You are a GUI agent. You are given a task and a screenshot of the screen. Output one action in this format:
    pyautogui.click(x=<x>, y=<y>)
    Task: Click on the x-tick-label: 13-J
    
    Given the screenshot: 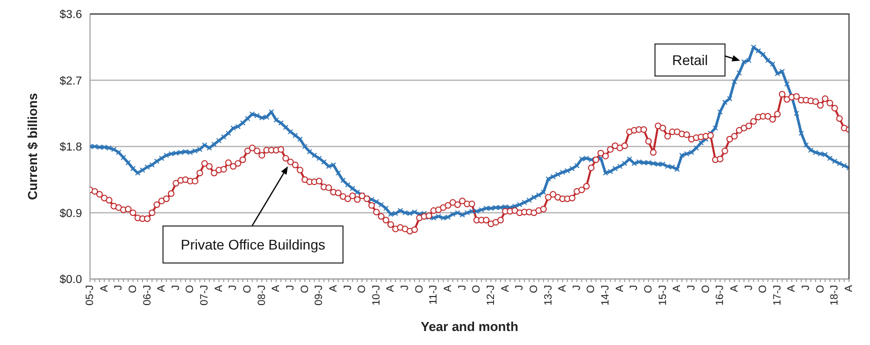 What is the action you would take?
    pyautogui.click(x=548, y=295)
    